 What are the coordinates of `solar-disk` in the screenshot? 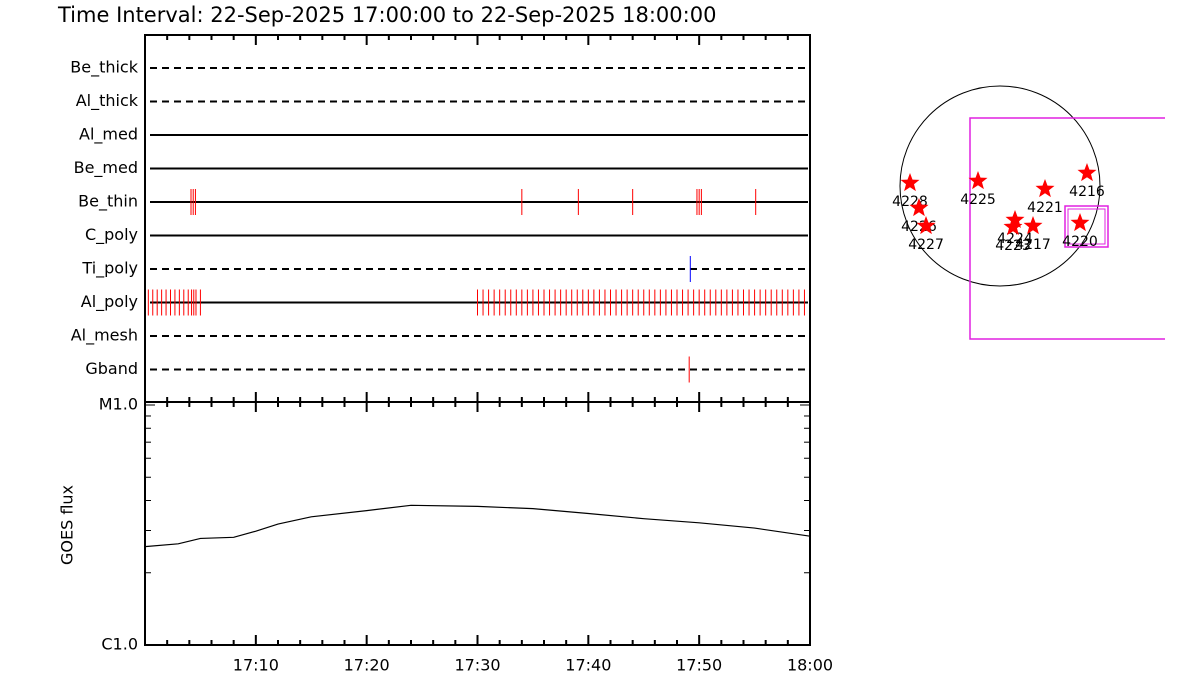 It's located at (1000, 186).